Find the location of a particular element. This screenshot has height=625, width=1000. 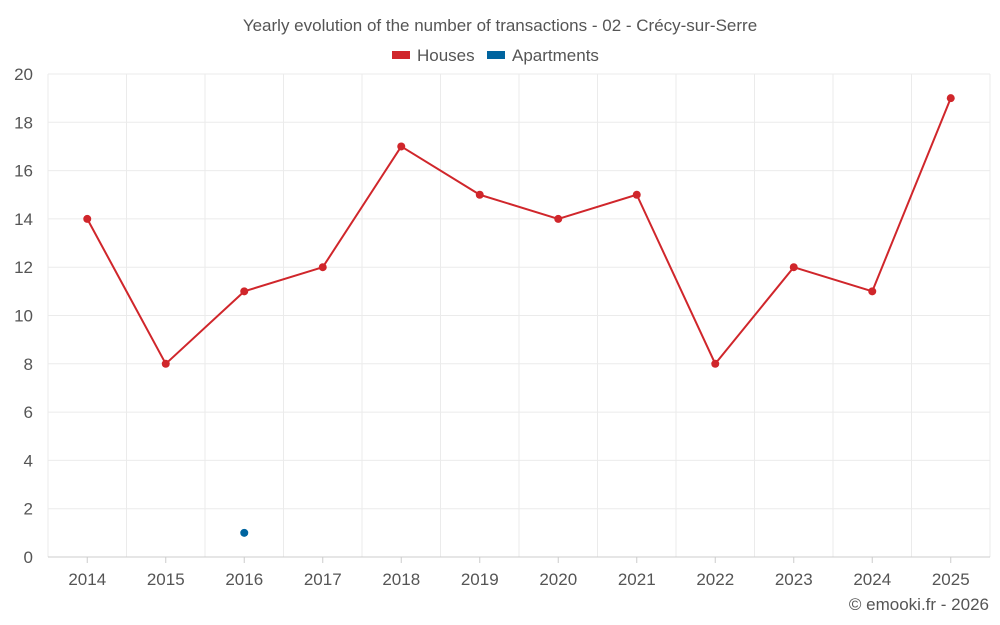

x-tick-label: 2015 is located at coordinates (166, 579).